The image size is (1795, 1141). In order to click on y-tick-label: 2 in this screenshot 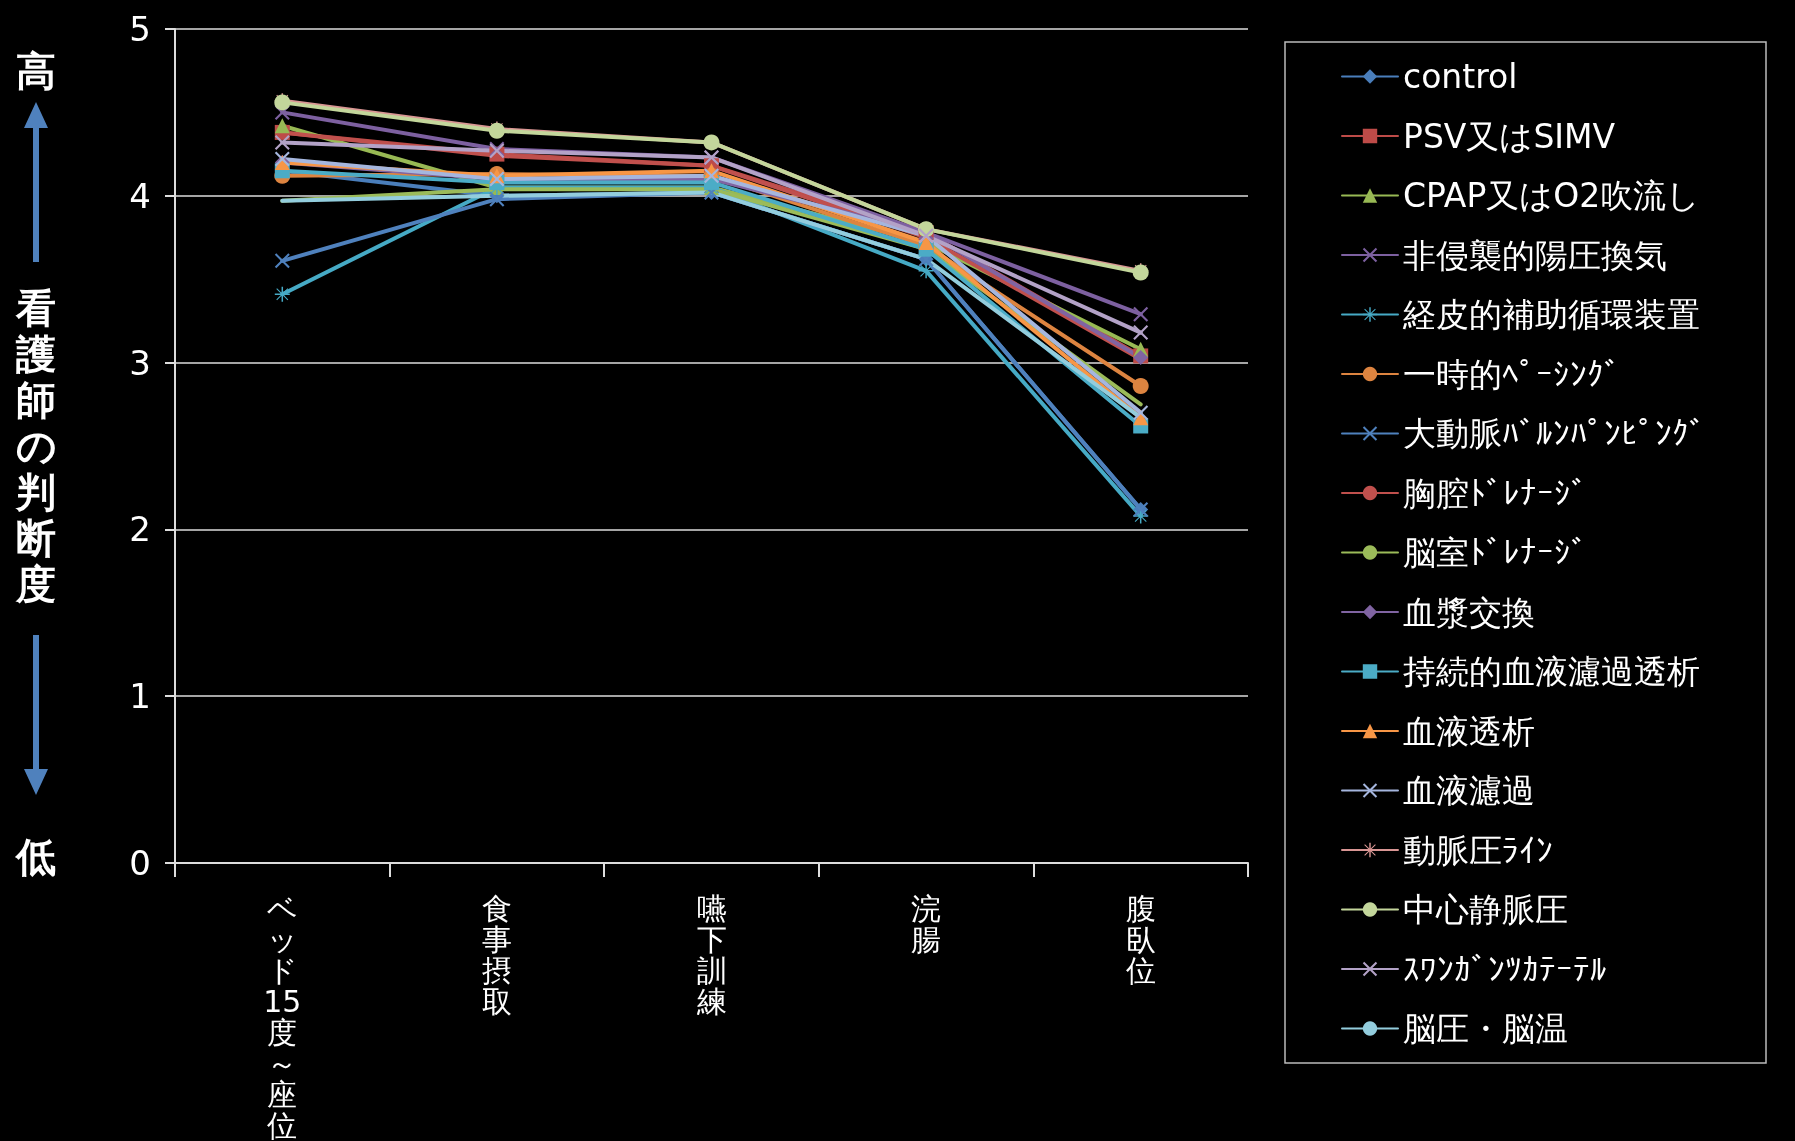, I will do `click(140, 529)`.